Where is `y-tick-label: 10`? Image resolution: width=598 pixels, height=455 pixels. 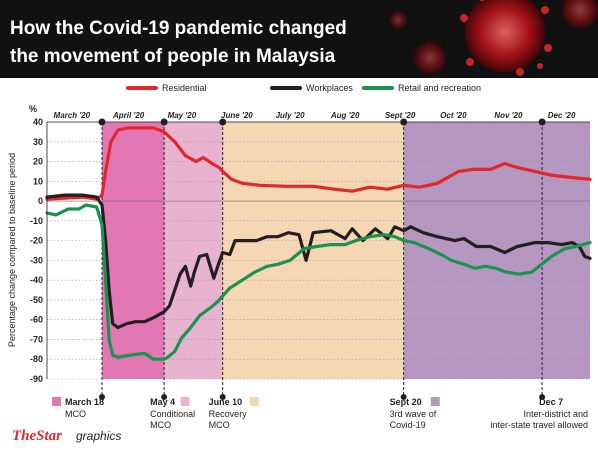 y-tick-label: 10 is located at coordinates (38, 181).